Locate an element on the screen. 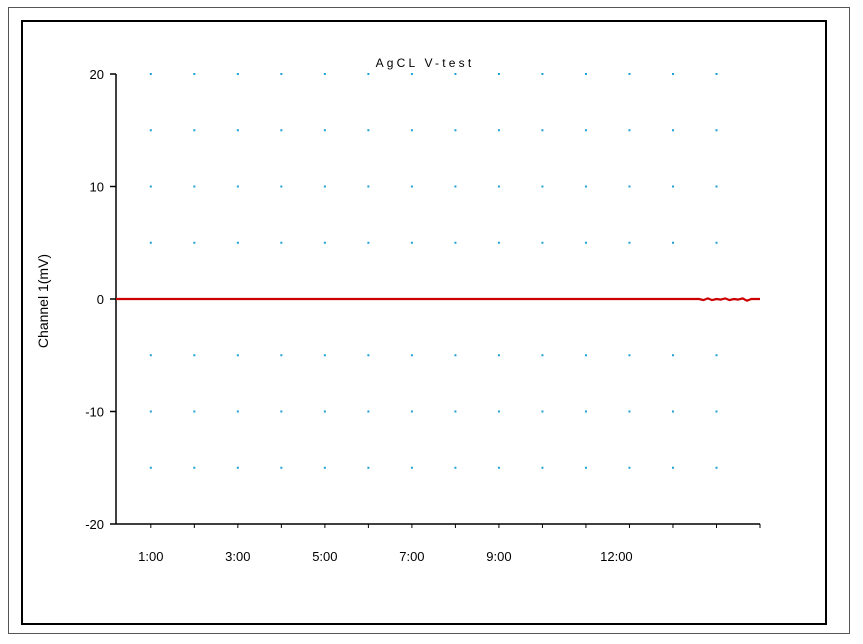 This screenshot has height=644, width=863. series-line is located at coordinates (438, 299).